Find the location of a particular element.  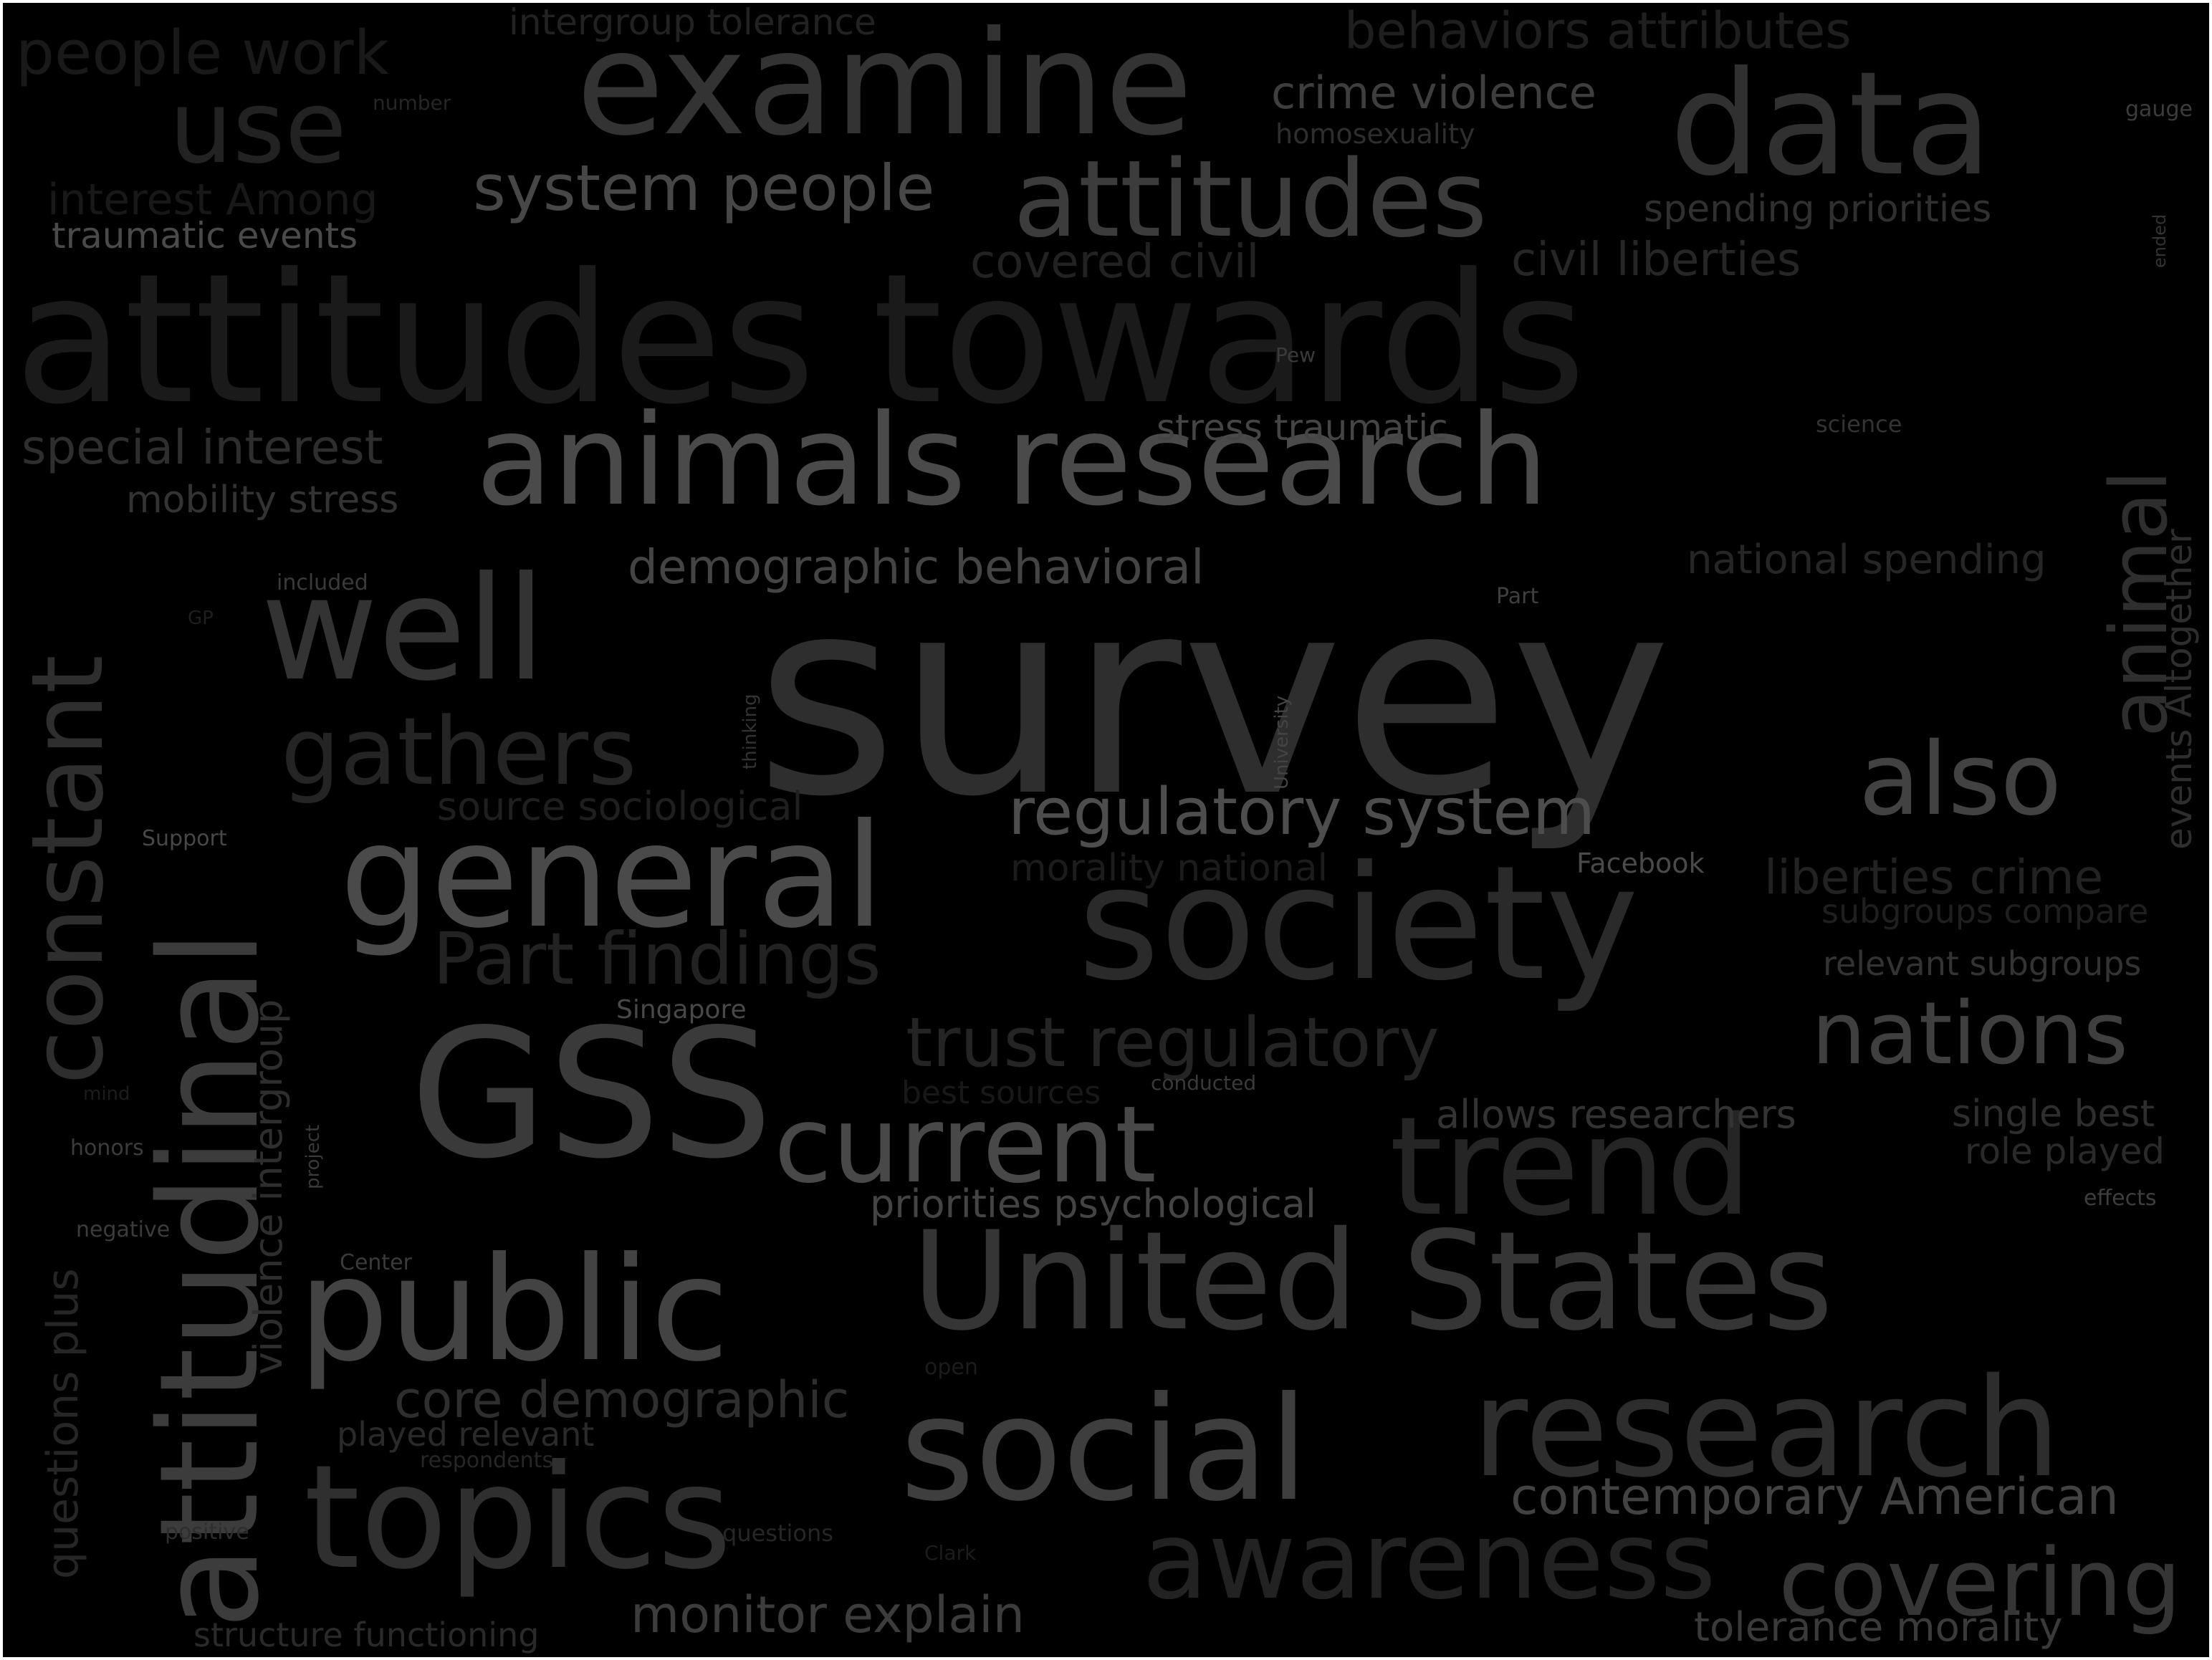

word-homosexuality: homosexuality is located at coordinates (1375, 134).